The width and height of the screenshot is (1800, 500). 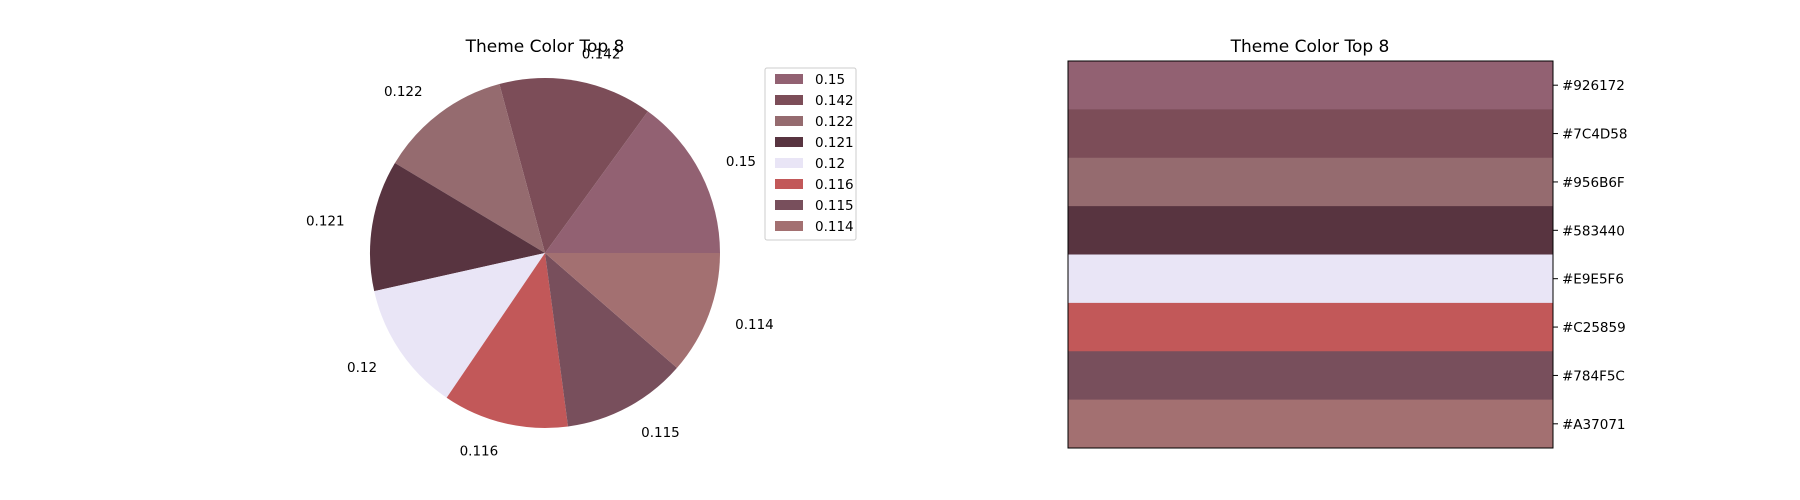 What do you see at coordinates (830, 80) in the screenshot?
I see `legend-label-1: 0.15` at bounding box center [830, 80].